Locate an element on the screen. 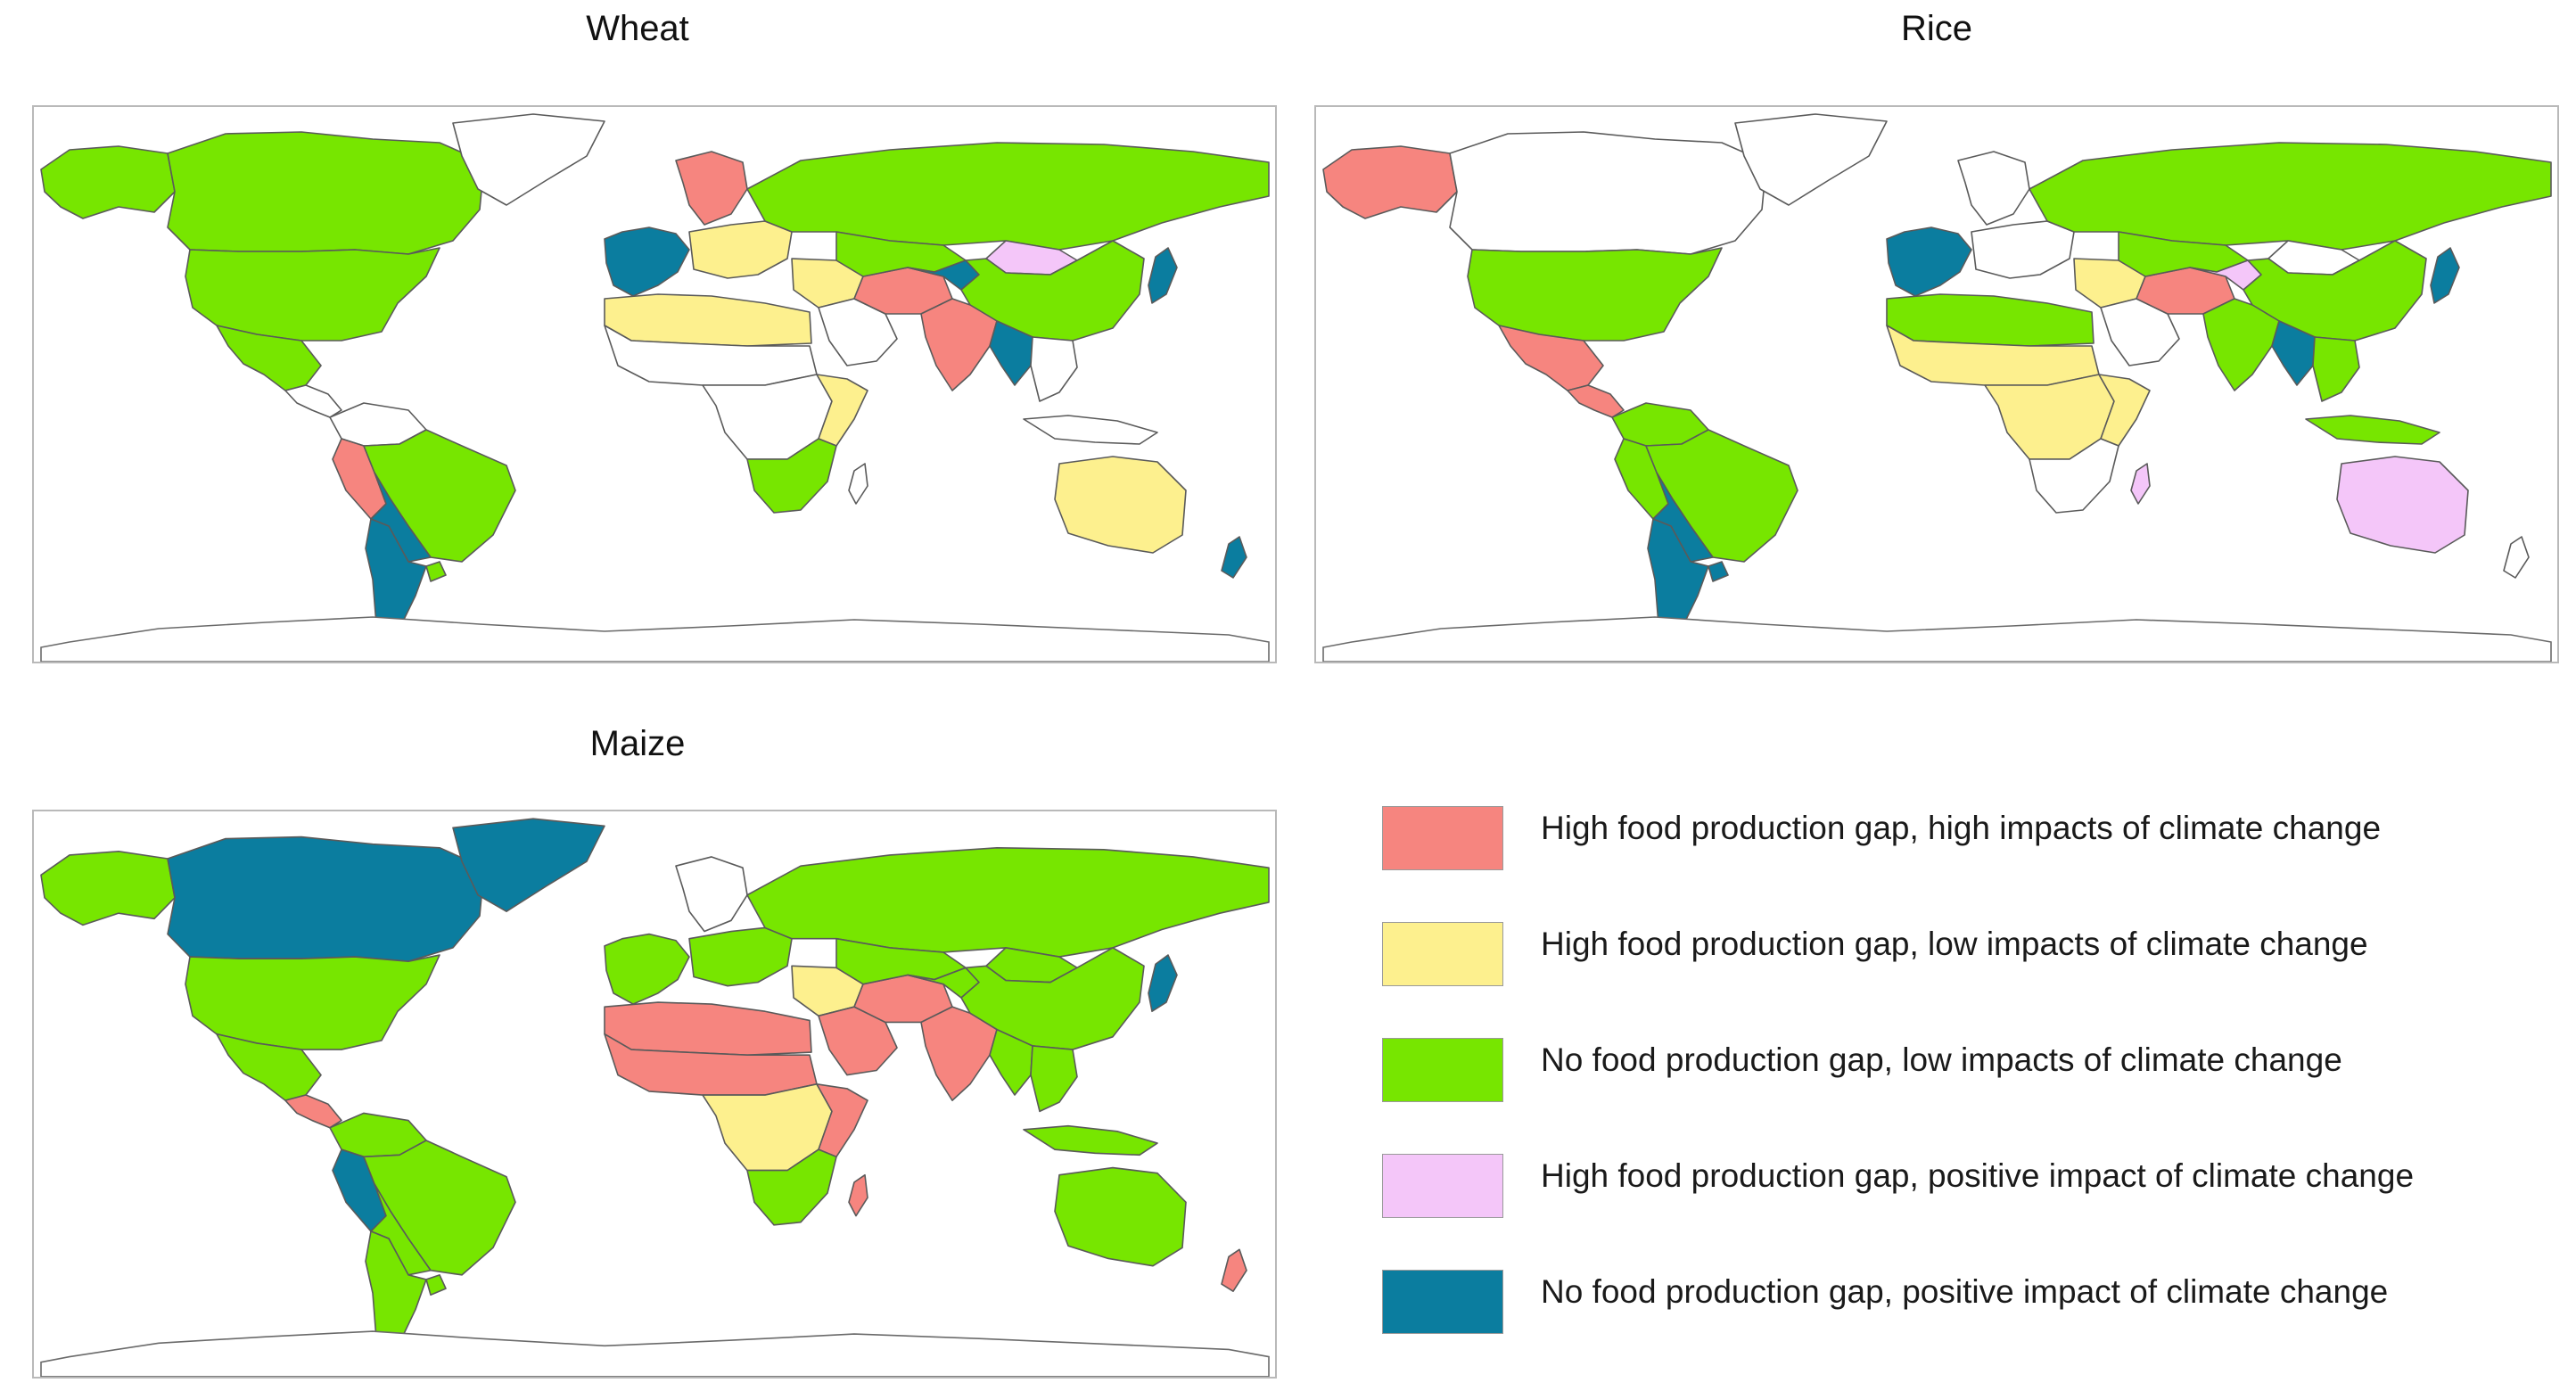 The width and height of the screenshot is (2576, 1391). legend-swatch-no-gap-low-impact is located at coordinates (1442, 1070).